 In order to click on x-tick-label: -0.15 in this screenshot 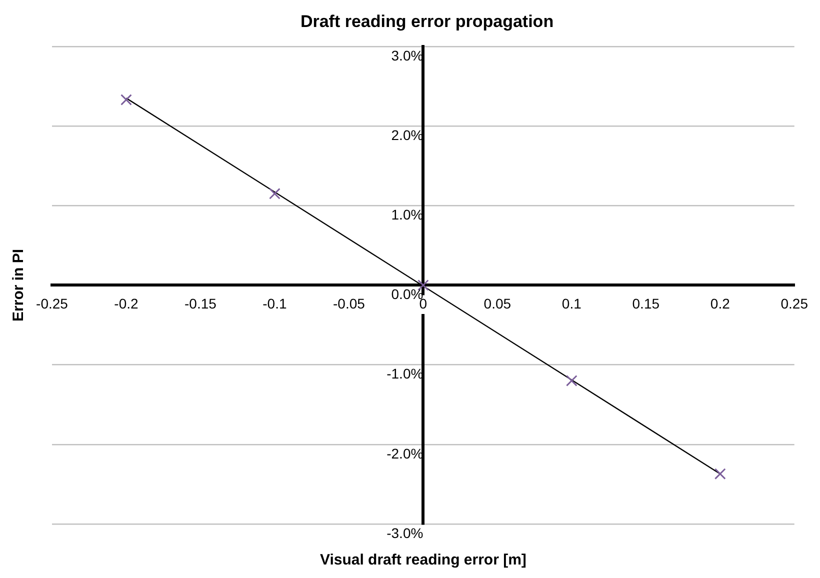, I will do `click(200, 303)`.